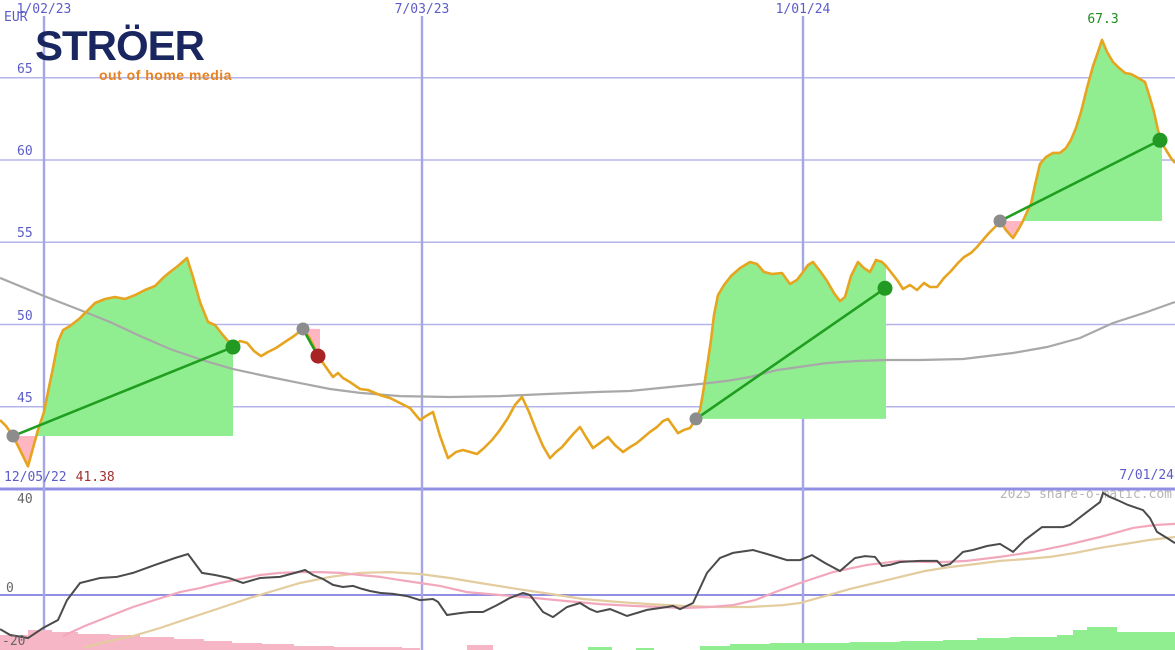 Image resolution: width=1175 pixels, height=650 pixels. Describe the element at coordinates (95, 477) in the screenshot. I see `low-value: 41.38` at that location.